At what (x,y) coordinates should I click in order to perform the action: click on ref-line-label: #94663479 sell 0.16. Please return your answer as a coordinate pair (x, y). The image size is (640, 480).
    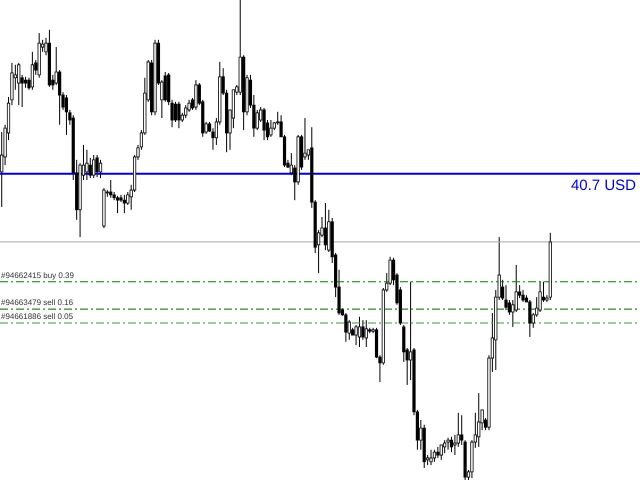
    Looking at the image, I should click on (37, 303).